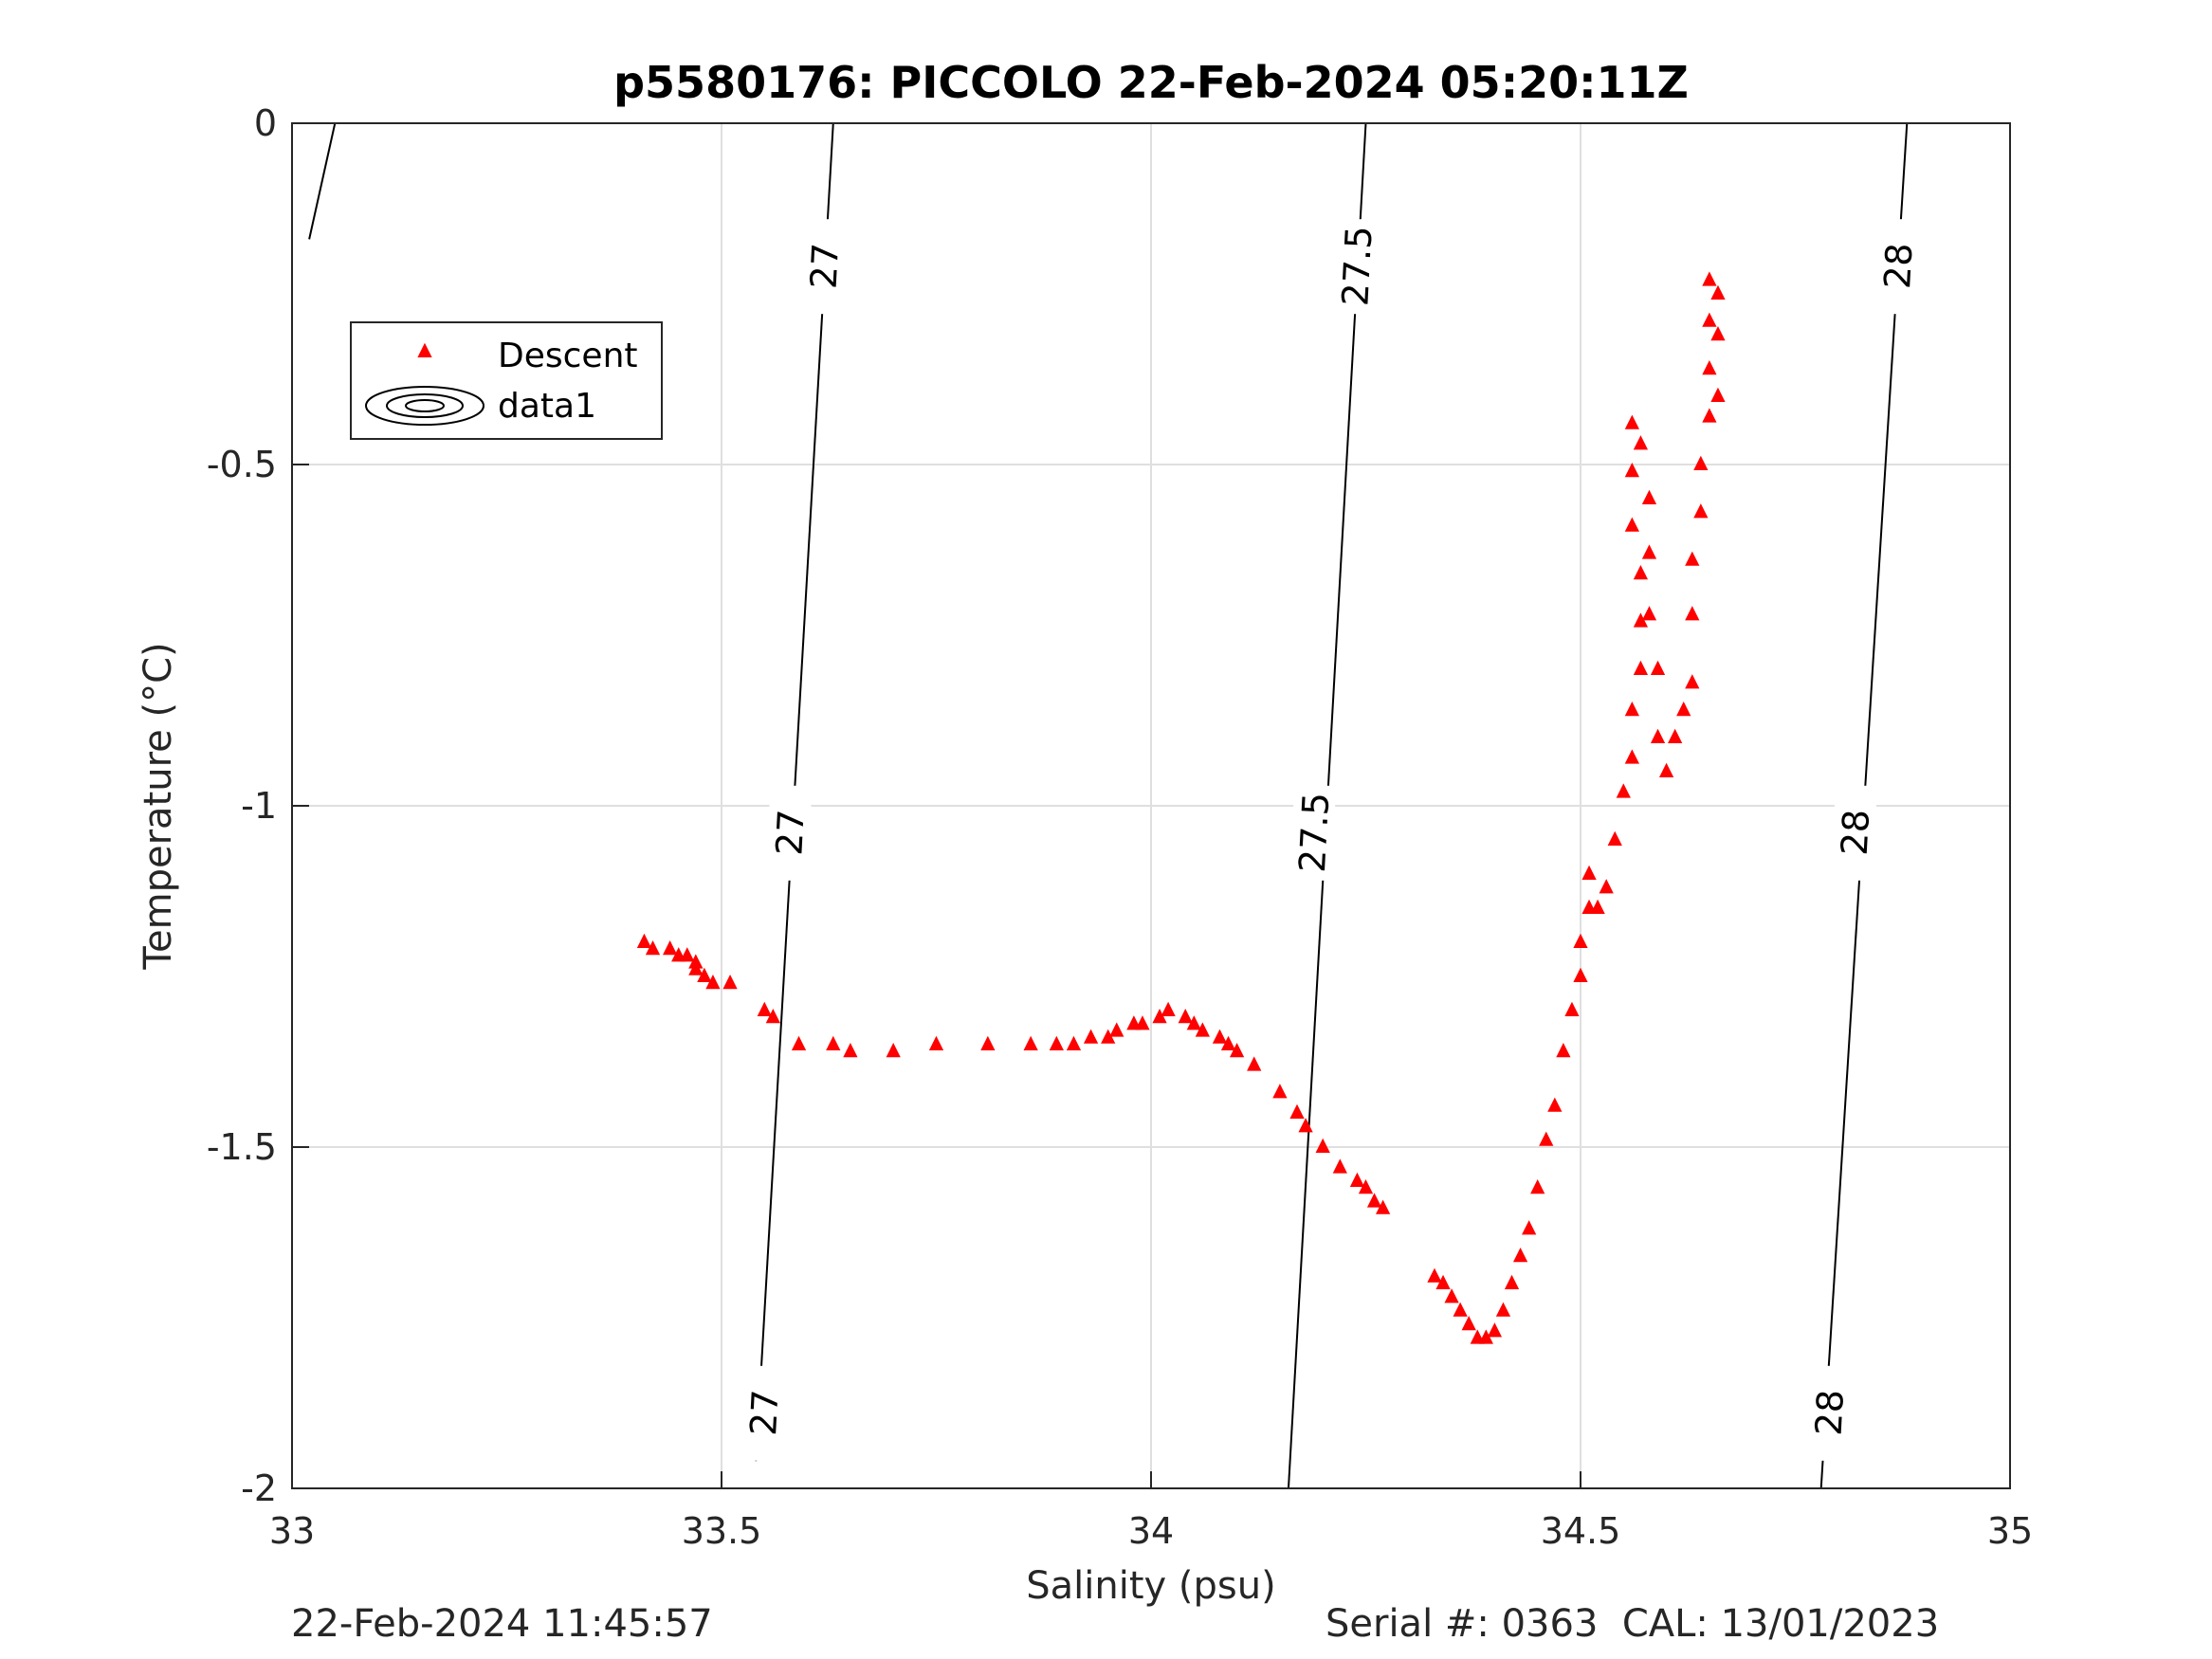 This screenshot has width=2212, height=1659. What do you see at coordinates (158, 806) in the screenshot?
I see `y-axis-label: Temperature (°C)` at bounding box center [158, 806].